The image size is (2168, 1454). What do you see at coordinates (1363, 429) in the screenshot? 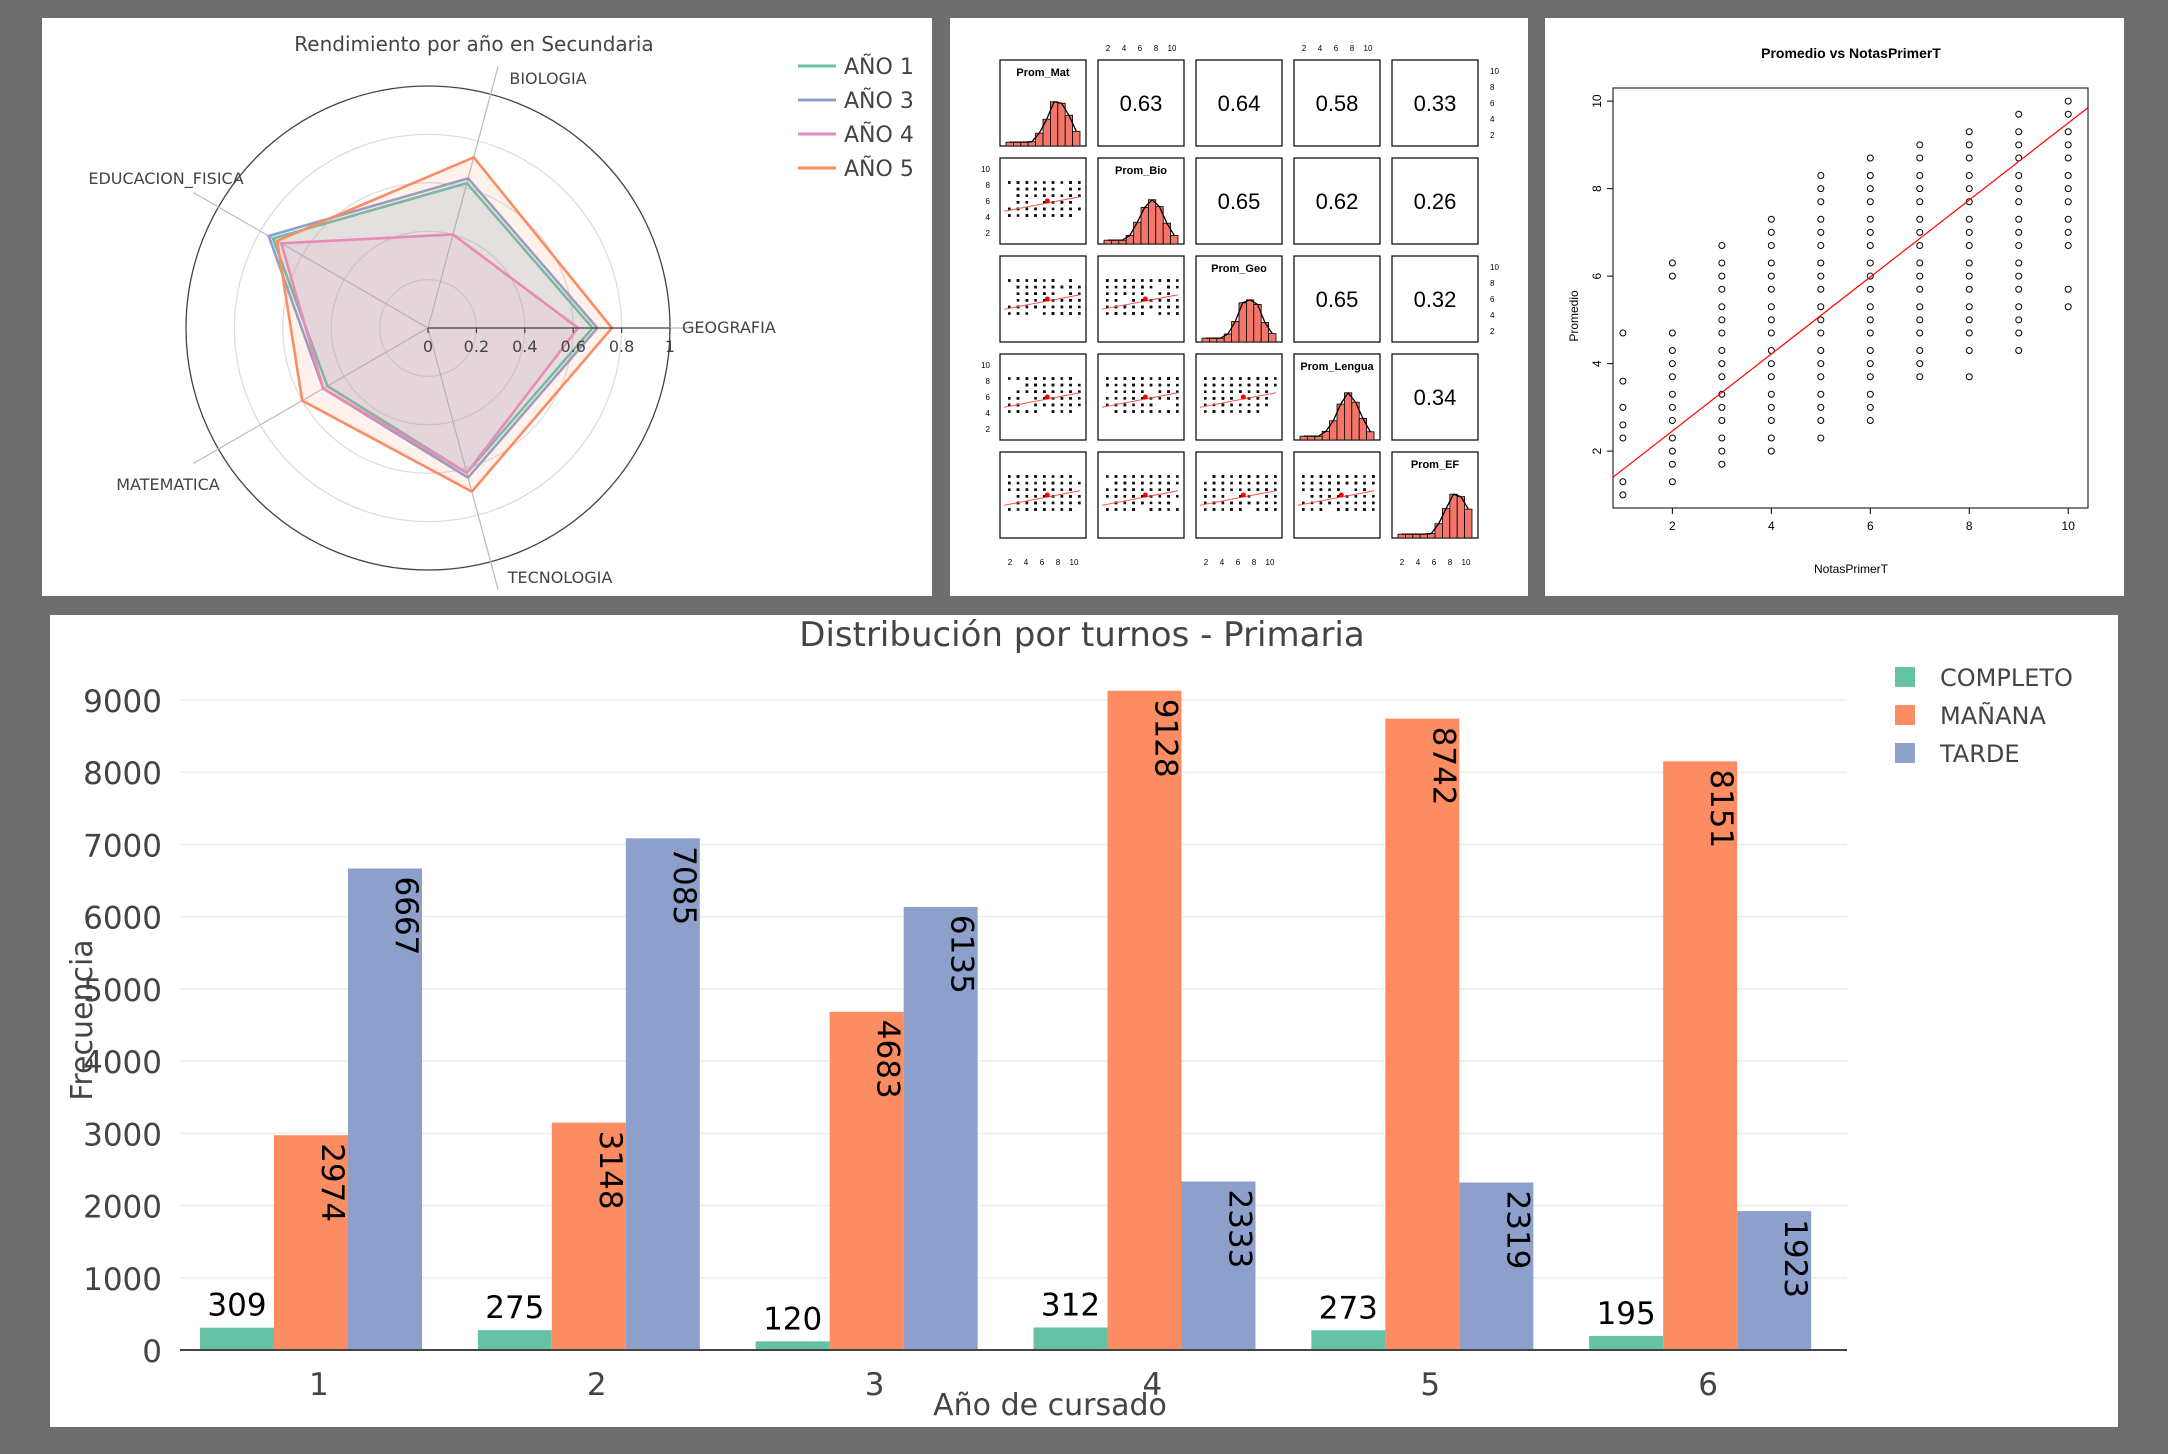
I see `histogram-bar` at bounding box center [1363, 429].